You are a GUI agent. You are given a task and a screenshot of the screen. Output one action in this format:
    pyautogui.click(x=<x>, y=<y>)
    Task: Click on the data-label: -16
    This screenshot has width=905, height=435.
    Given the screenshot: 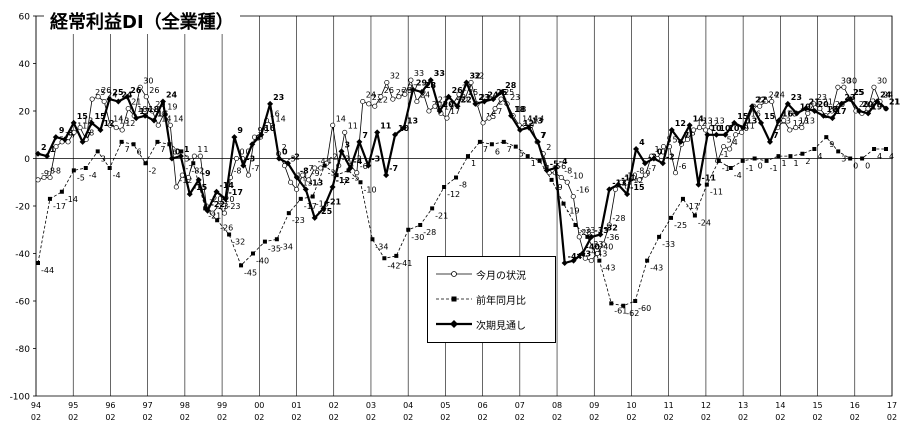 What is the action you would take?
    pyautogui.click(x=582, y=190)
    